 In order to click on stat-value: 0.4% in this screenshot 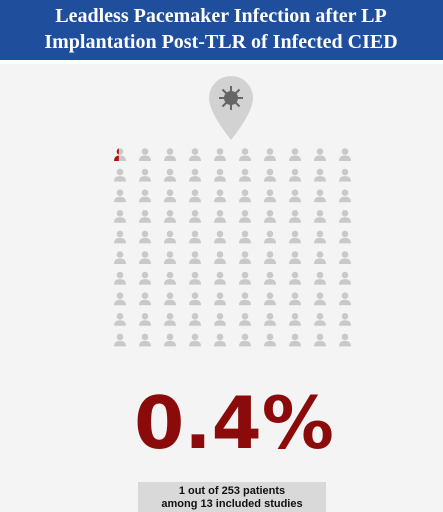, I will do `click(234, 423)`.